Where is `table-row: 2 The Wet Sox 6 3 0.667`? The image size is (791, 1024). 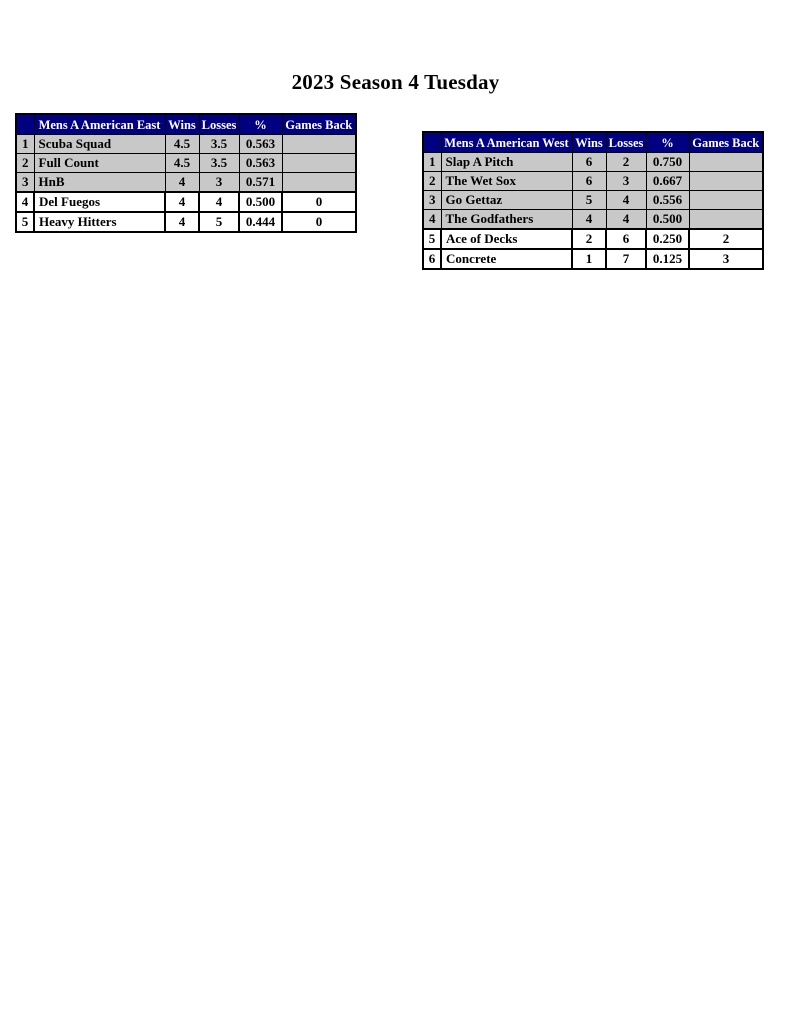
table-row: 2 The Wet Sox 6 3 0.667 is located at coordinates (593, 181).